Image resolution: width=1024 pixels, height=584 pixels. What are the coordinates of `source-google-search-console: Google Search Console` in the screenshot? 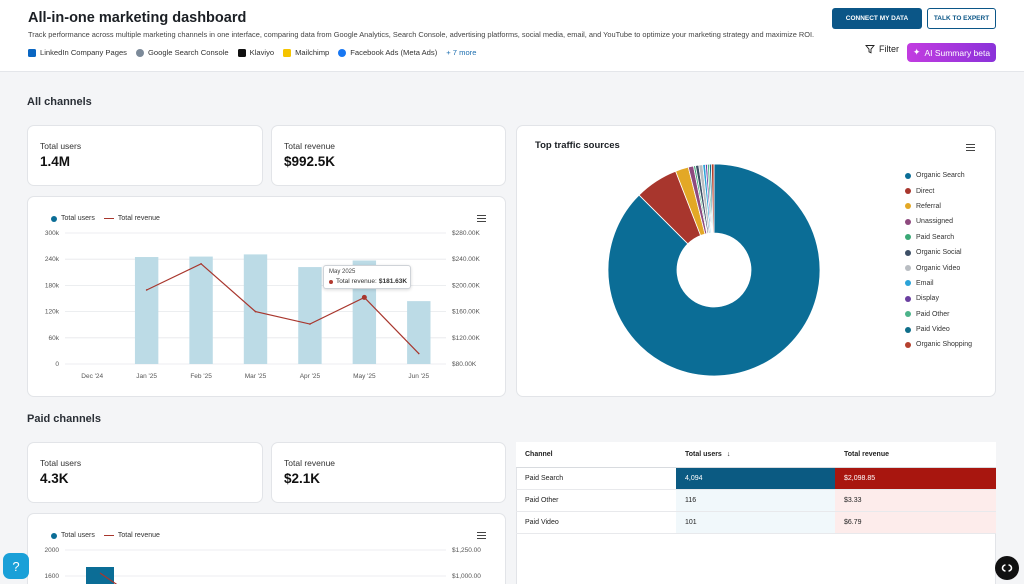 It's located at (182, 52).